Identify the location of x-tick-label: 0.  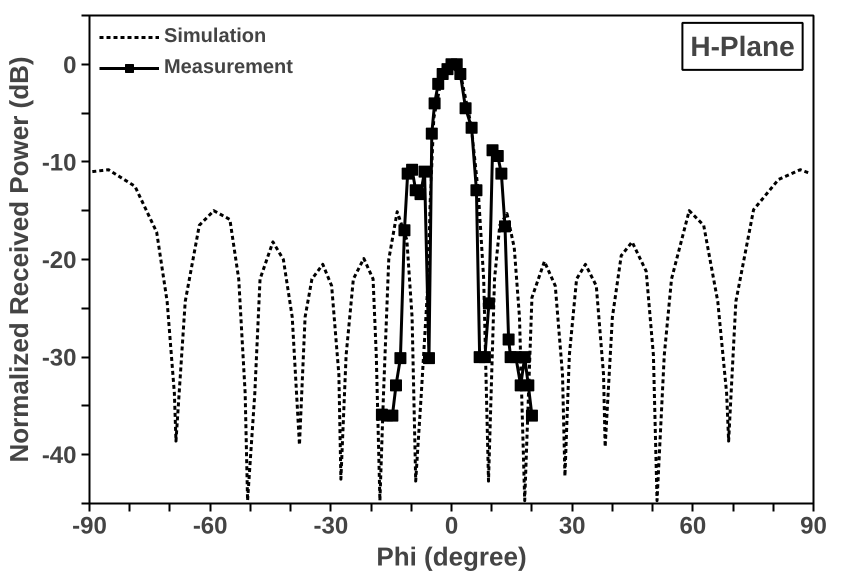
(451, 526).